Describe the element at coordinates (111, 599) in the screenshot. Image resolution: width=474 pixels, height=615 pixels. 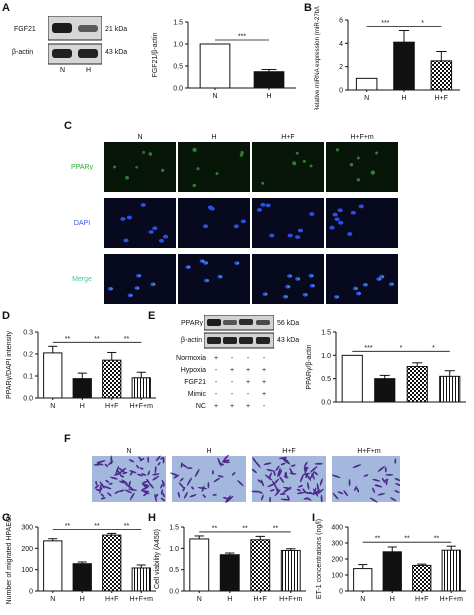
I see `x-tick-label: H+F` at that location.